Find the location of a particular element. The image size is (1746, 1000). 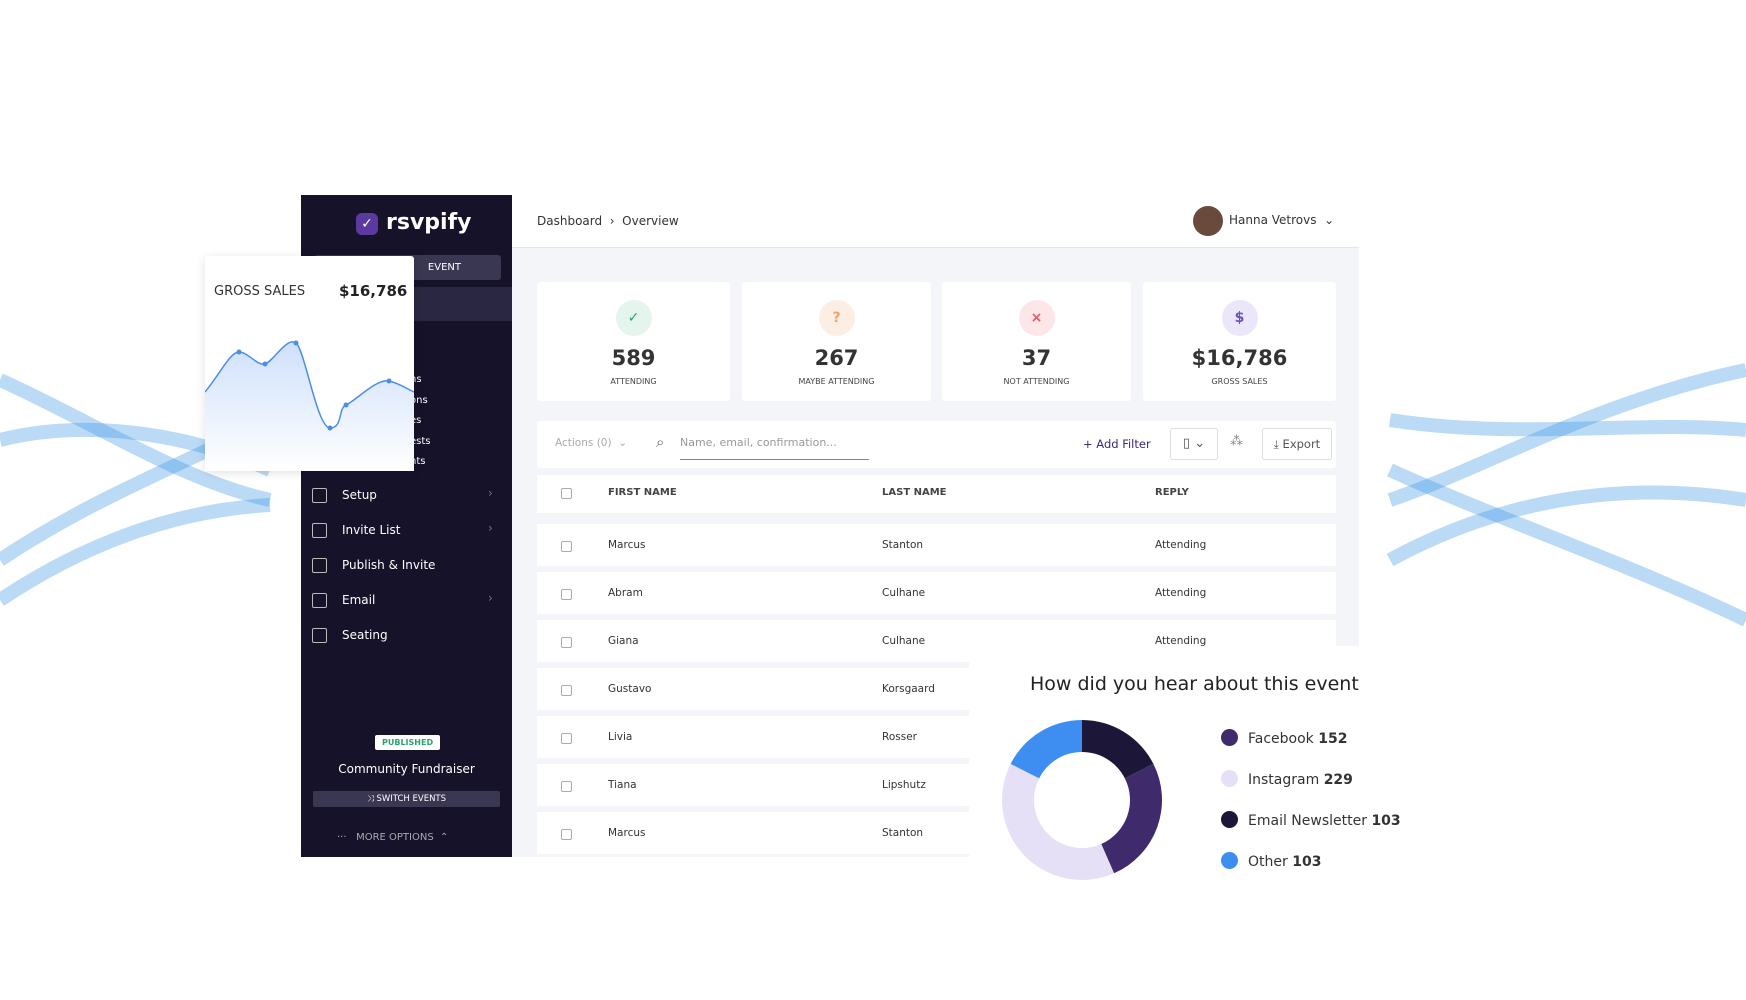

menu-item: Publish & Invite is located at coordinates (389, 565).